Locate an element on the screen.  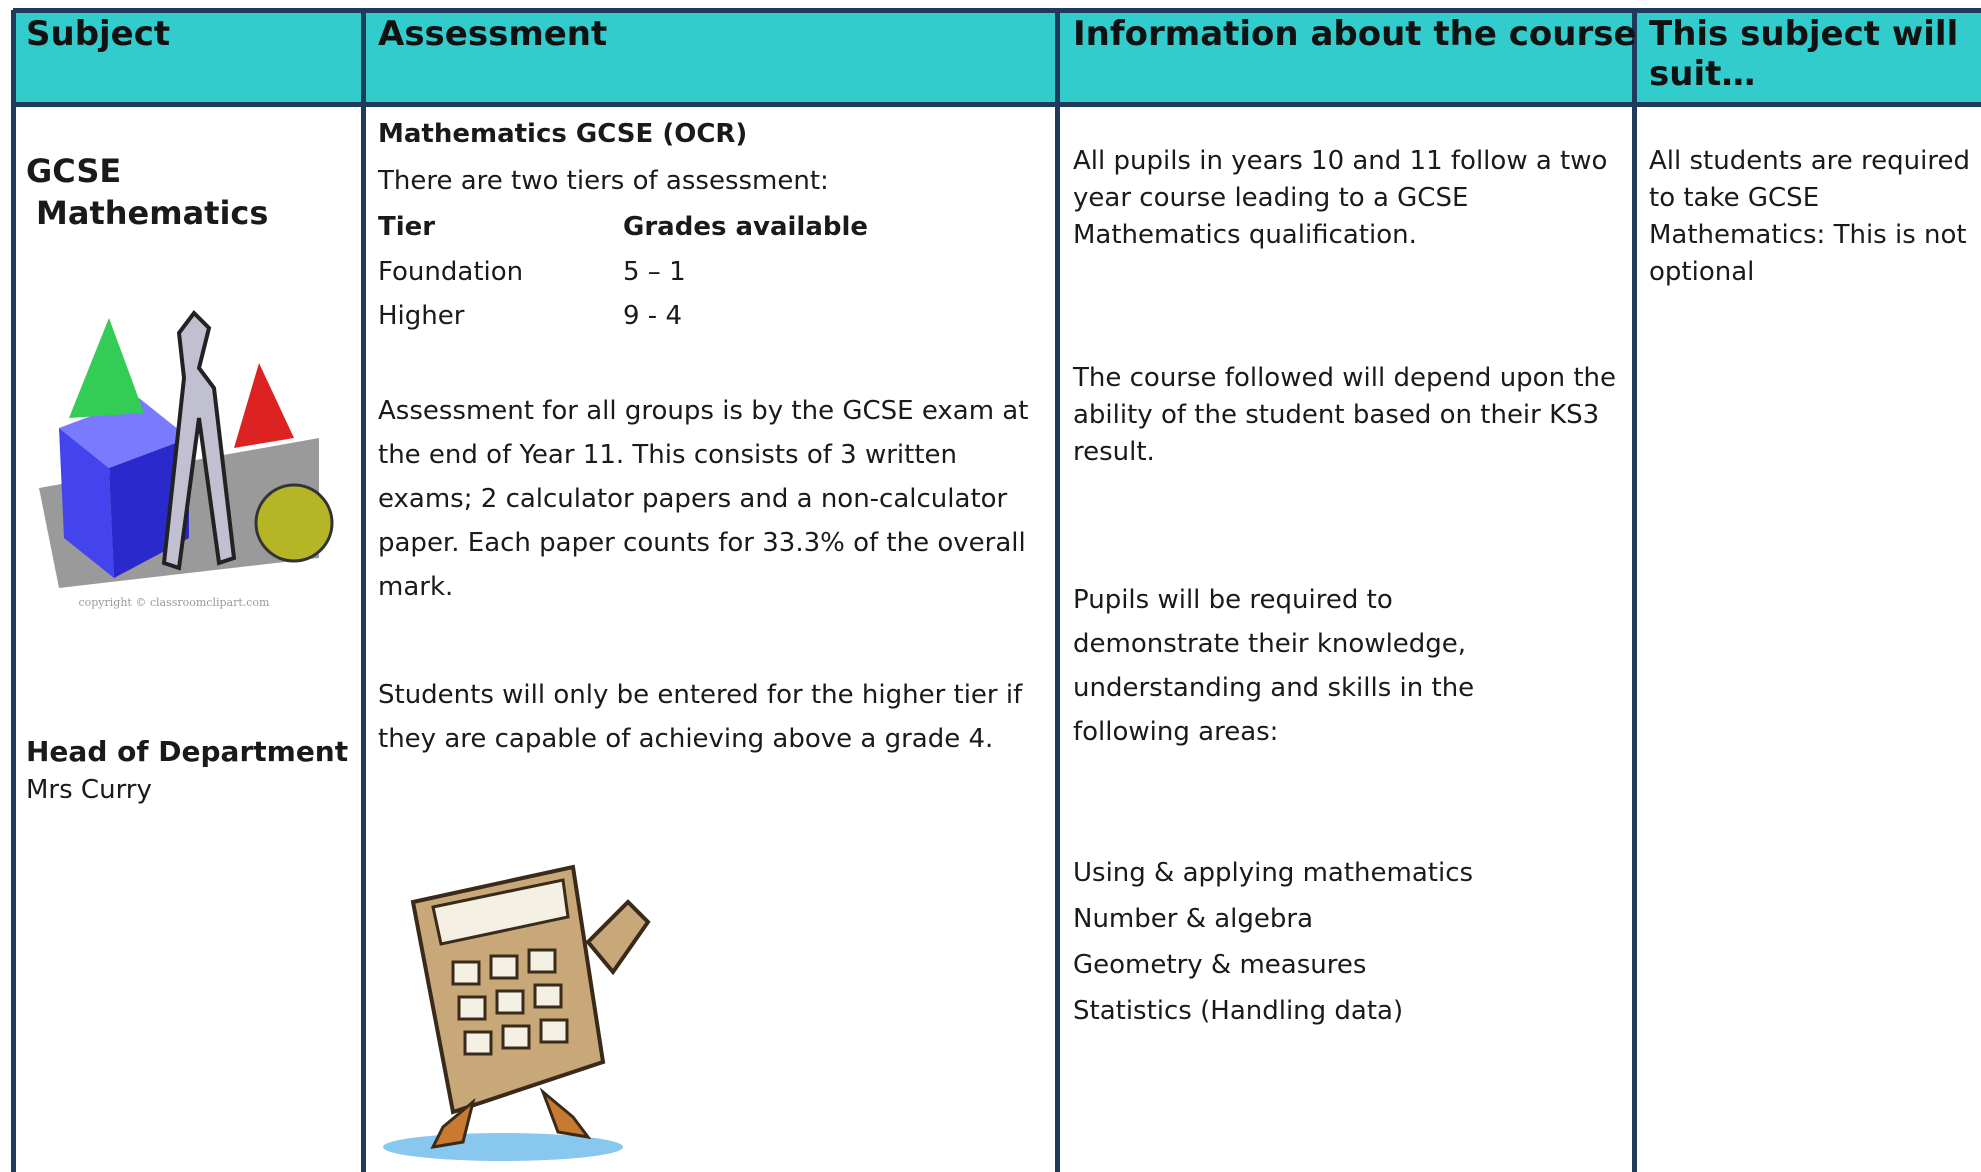
area-item: Using & applying mathematics is located at coordinates (1273, 873).